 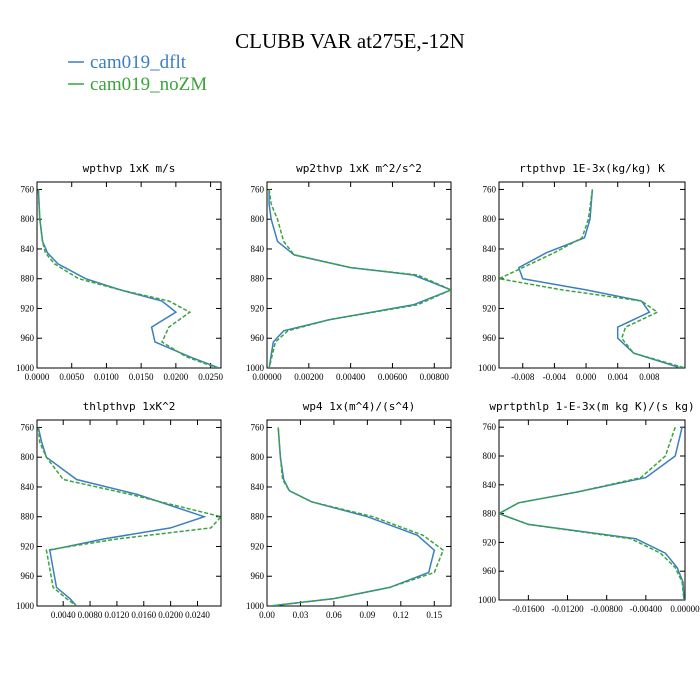 What do you see at coordinates (197, 615) in the screenshot?
I see `x-tick-label: 0.0240` at bounding box center [197, 615].